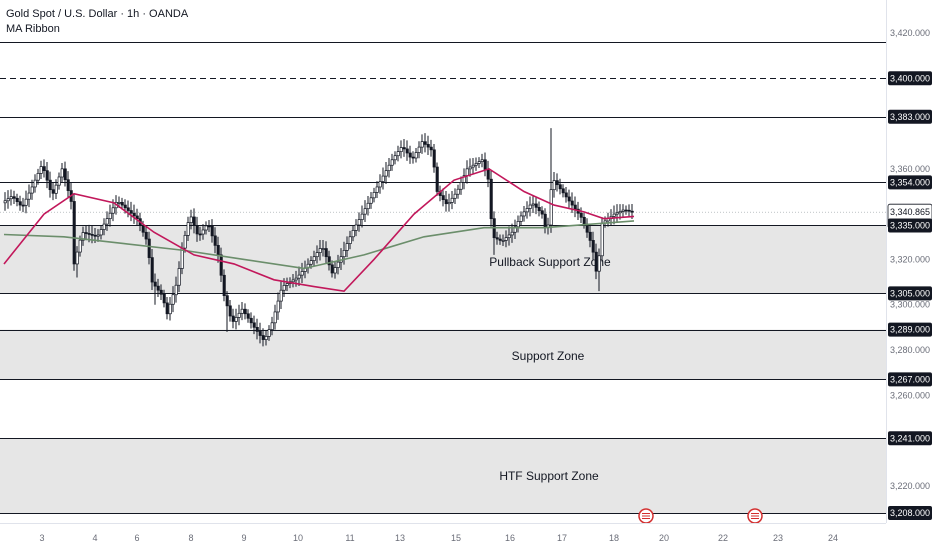 The image size is (932, 550). I want to click on date-tick-label: 24, so click(833, 538).